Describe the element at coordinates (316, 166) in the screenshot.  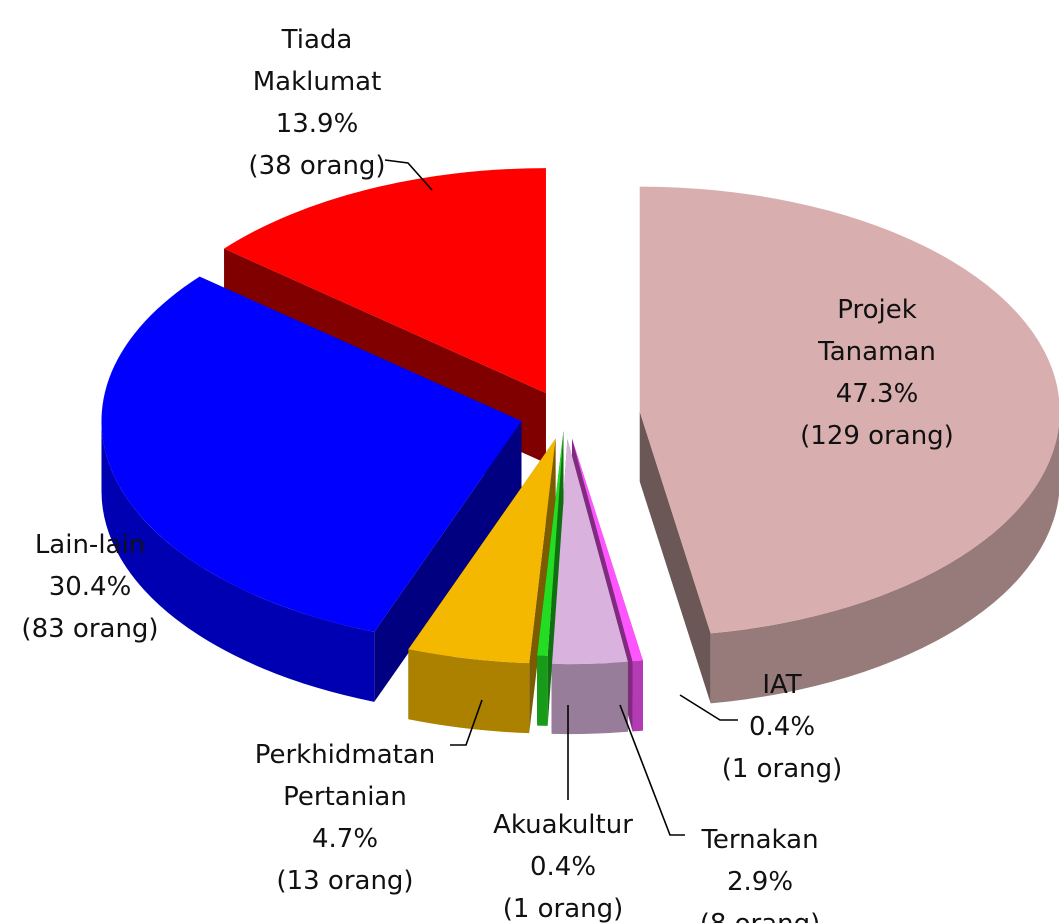
I see `count-label: (38 orang)` at that location.